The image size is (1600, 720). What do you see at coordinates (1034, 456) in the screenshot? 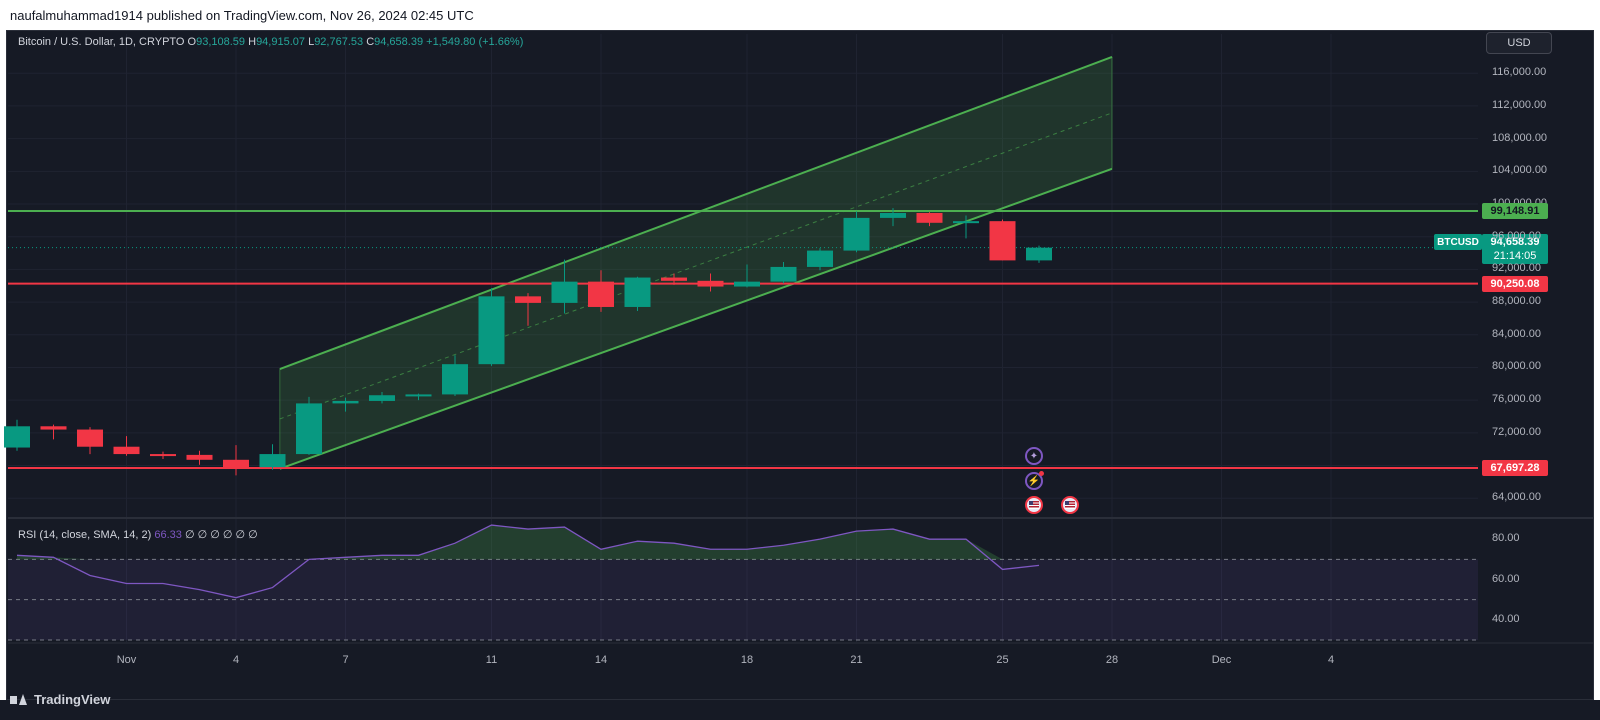
I see `sparkle-icon: ✦` at bounding box center [1034, 456].